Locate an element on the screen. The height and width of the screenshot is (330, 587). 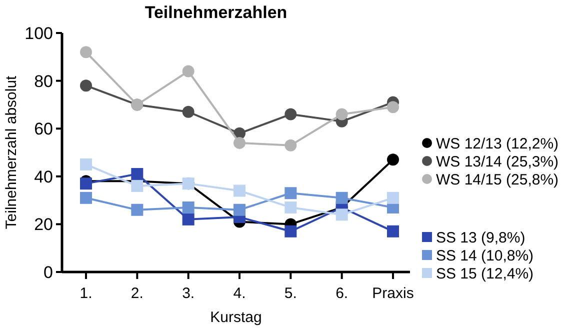
legend-label: SS 13 (9,8%) is located at coordinates (481, 237).